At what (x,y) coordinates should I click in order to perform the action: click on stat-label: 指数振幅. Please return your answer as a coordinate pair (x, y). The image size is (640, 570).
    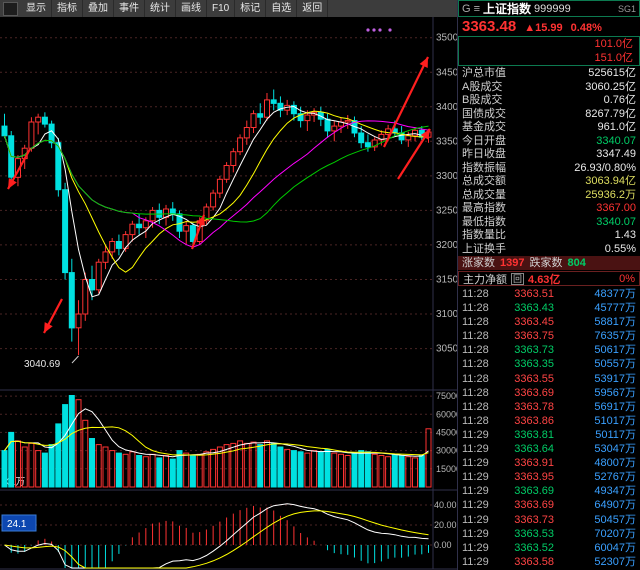
    Looking at the image, I should click on (484, 167).